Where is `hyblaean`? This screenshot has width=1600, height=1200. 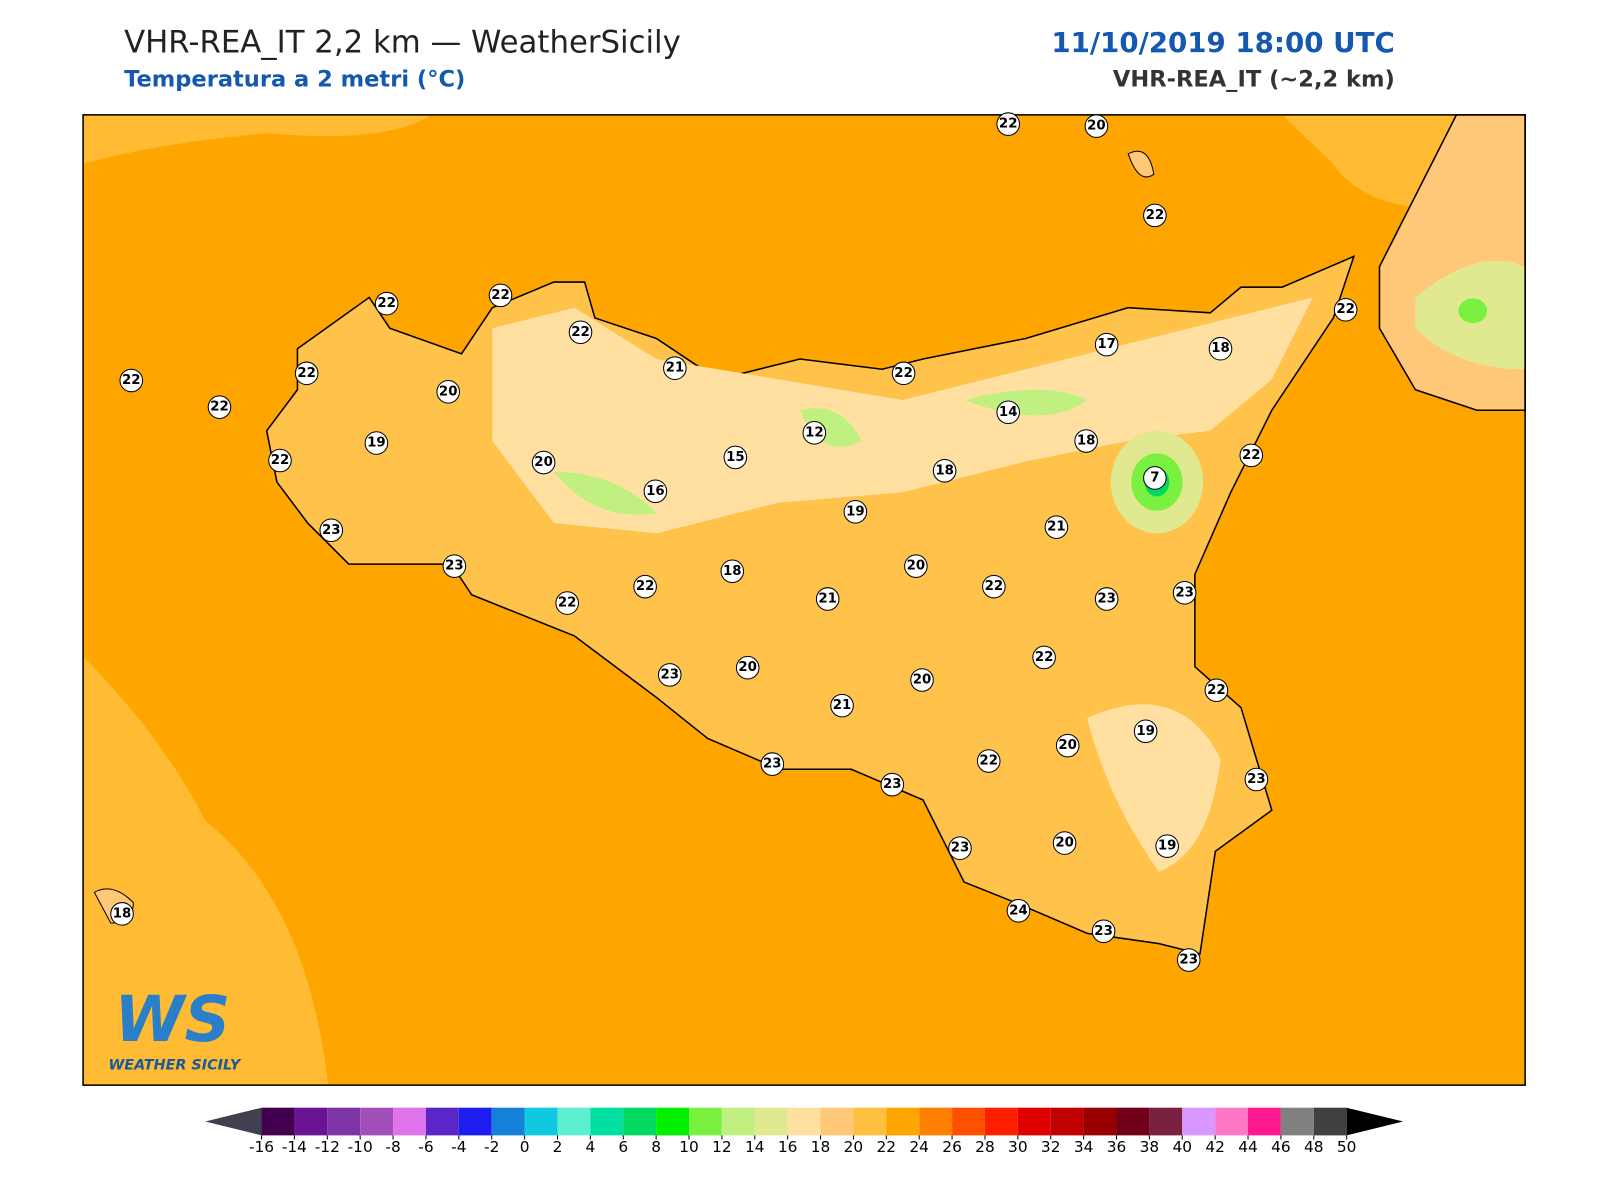
hyblaean is located at coordinates (1154, 788).